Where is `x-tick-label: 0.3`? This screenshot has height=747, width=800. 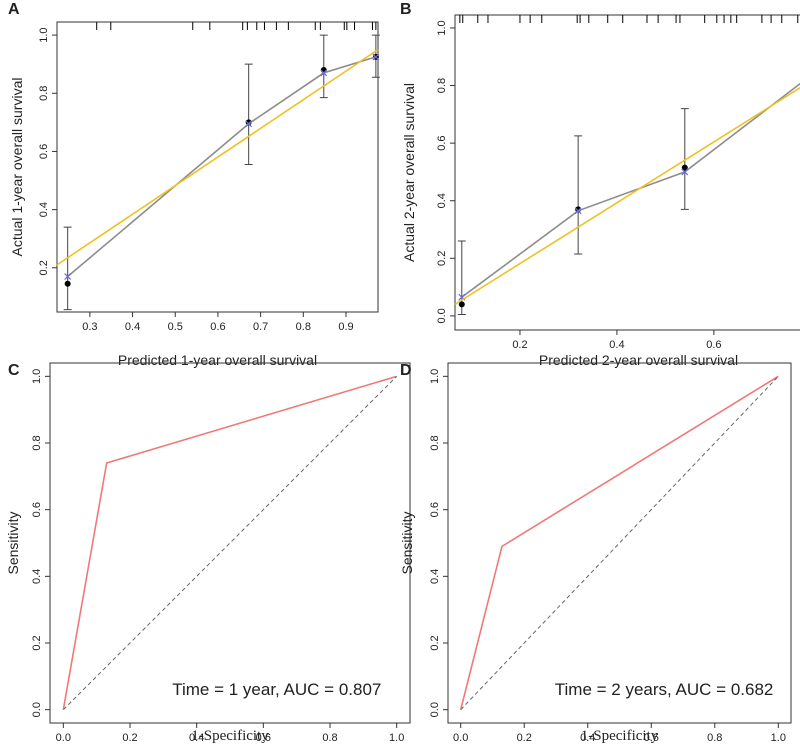
x-tick-label: 0.3 is located at coordinates (89, 327).